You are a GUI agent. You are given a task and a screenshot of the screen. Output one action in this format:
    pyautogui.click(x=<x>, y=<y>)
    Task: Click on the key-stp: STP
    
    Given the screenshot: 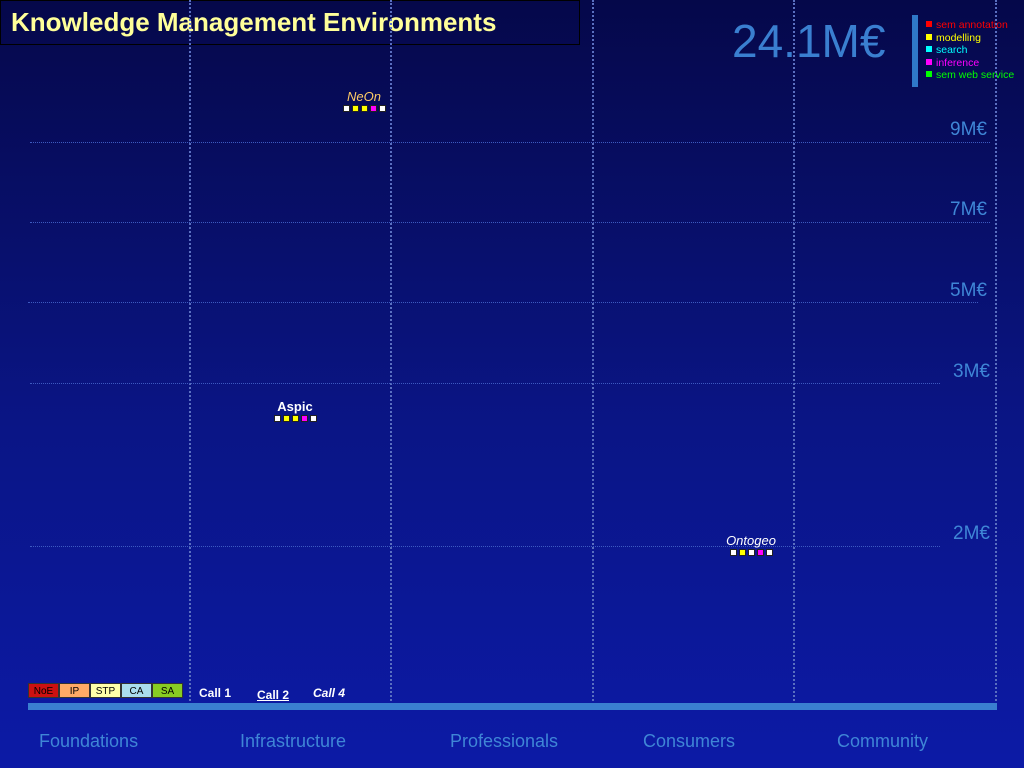 What is the action you would take?
    pyautogui.click(x=105, y=690)
    